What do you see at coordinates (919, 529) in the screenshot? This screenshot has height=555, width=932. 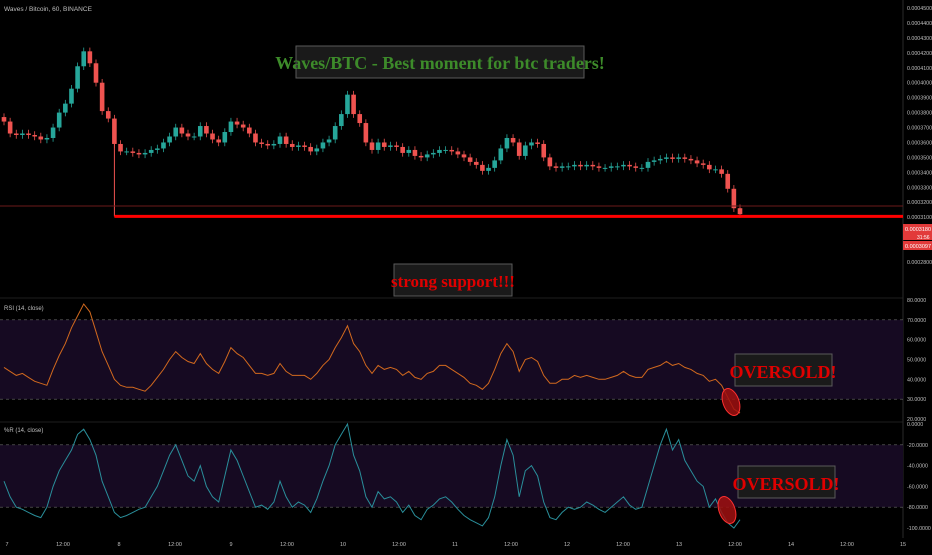 I see `wr-tick-label: -100.0000` at bounding box center [919, 529].